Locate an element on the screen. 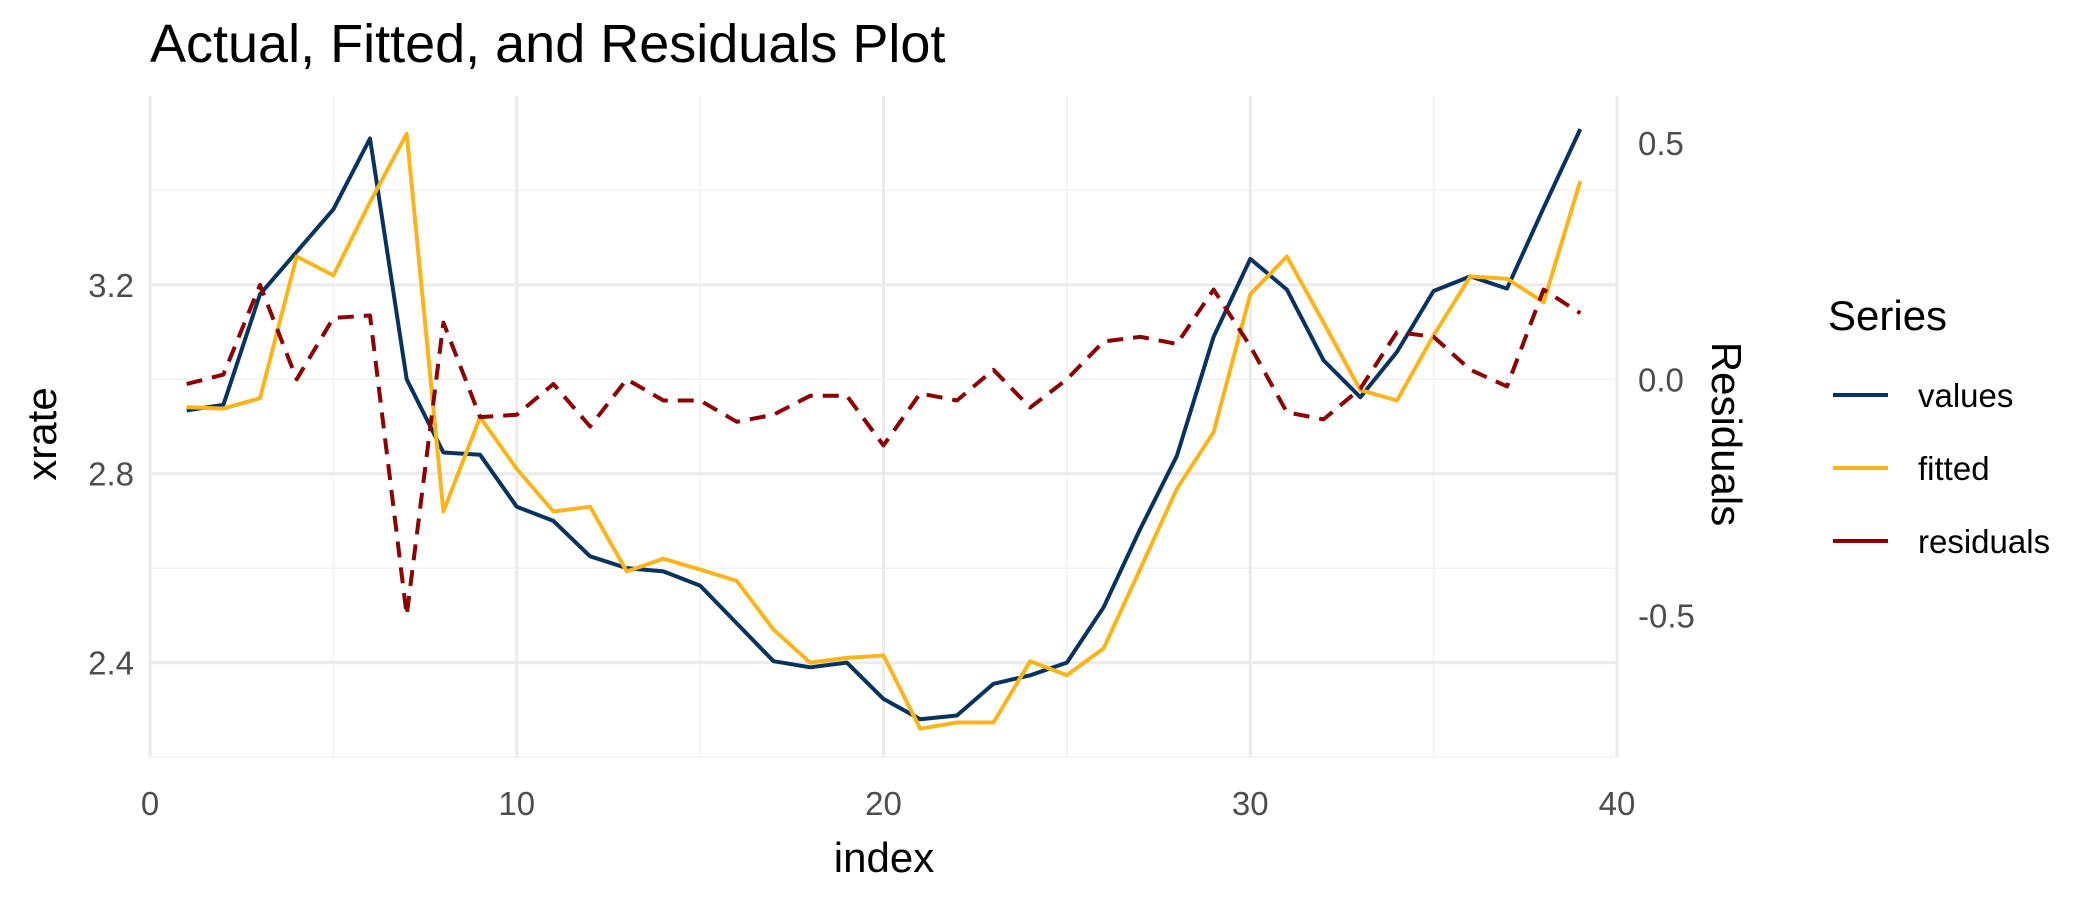  legend-item-fitted: fitted is located at coordinates (1911, 468).